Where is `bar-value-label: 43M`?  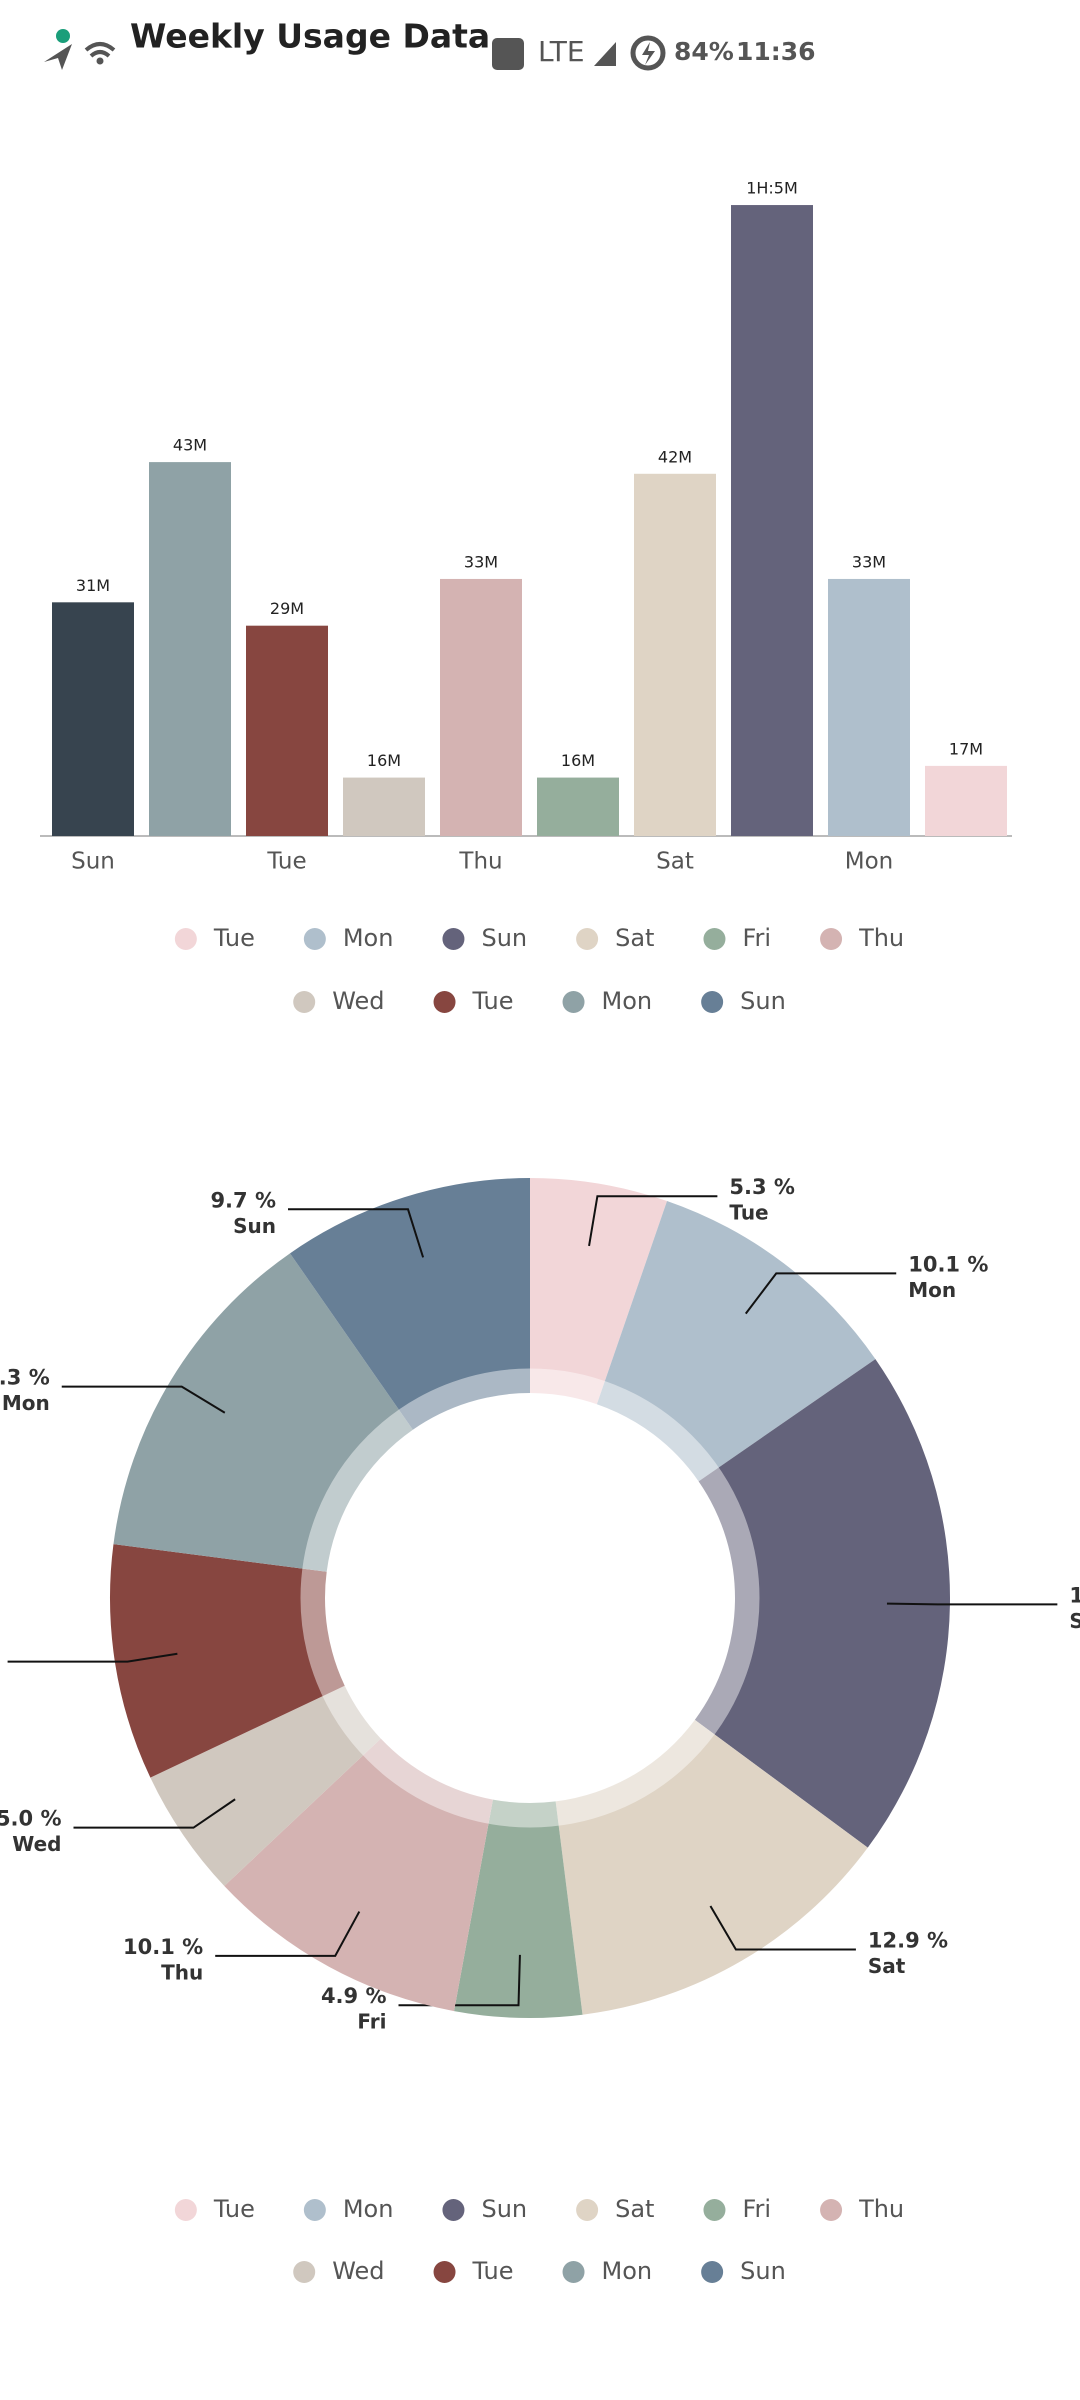 bar-value-label: 43M is located at coordinates (190, 445).